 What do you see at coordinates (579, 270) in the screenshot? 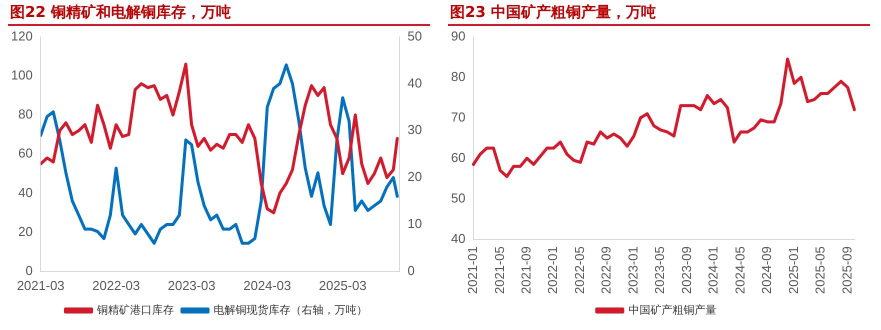
I see `x-tick-label: 2022-05` at bounding box center [579, 270].